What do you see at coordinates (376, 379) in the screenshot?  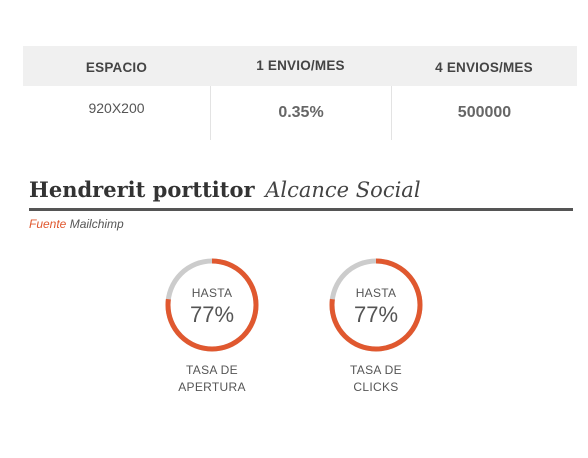 I see `donut-label: TASA DE CLICKS` at bounding box center [376, 379].